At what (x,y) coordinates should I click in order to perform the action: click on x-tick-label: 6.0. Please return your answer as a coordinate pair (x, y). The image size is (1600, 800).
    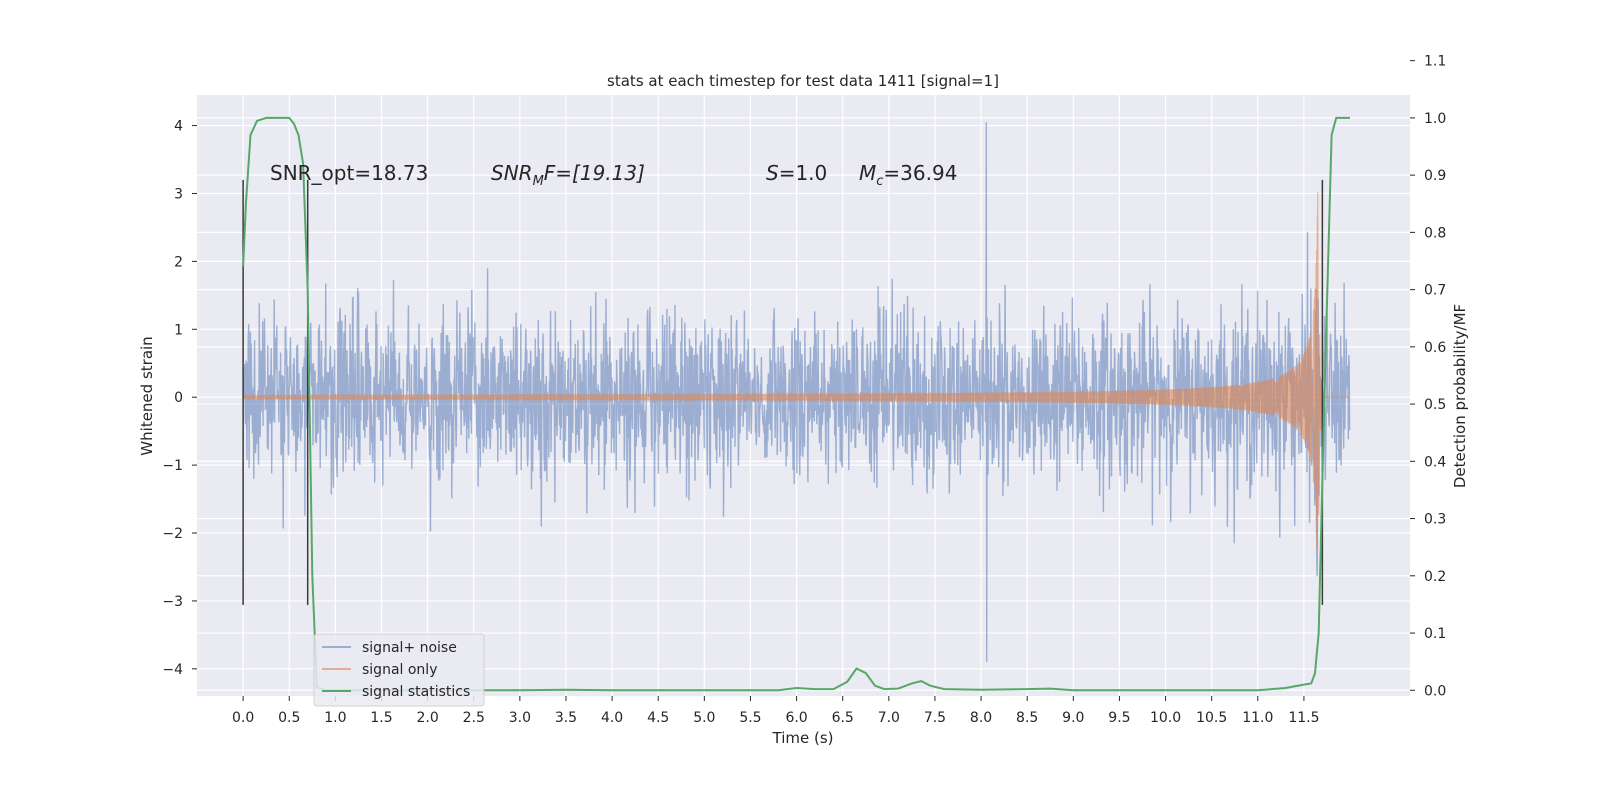
    Looking at the image, I should click on (796, 718).